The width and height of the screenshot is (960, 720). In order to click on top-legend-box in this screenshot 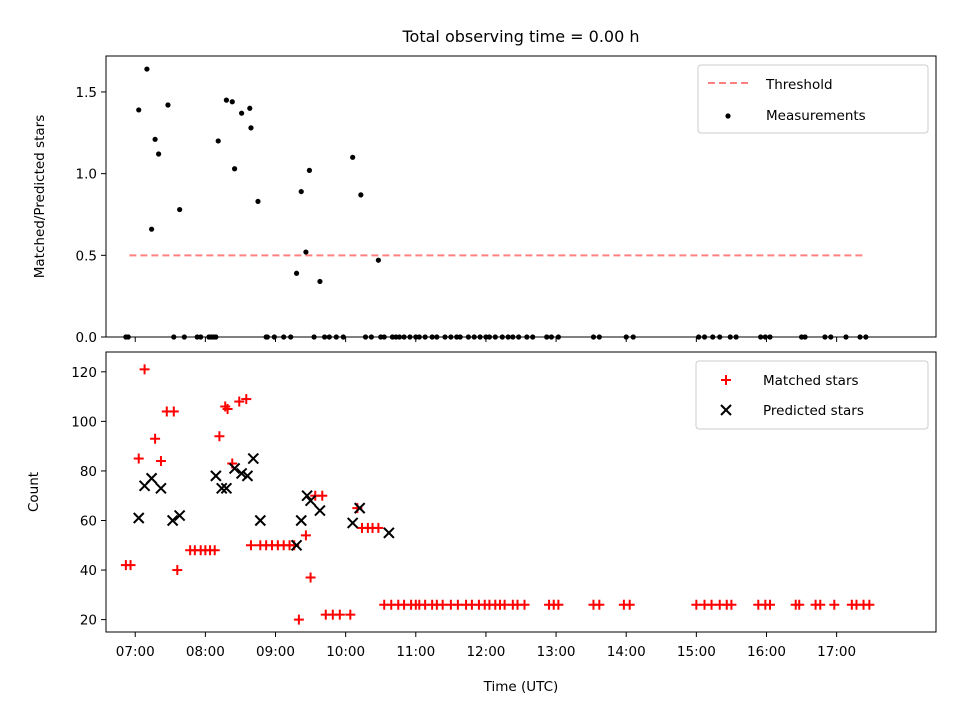, I will do `click(813, 99)`.